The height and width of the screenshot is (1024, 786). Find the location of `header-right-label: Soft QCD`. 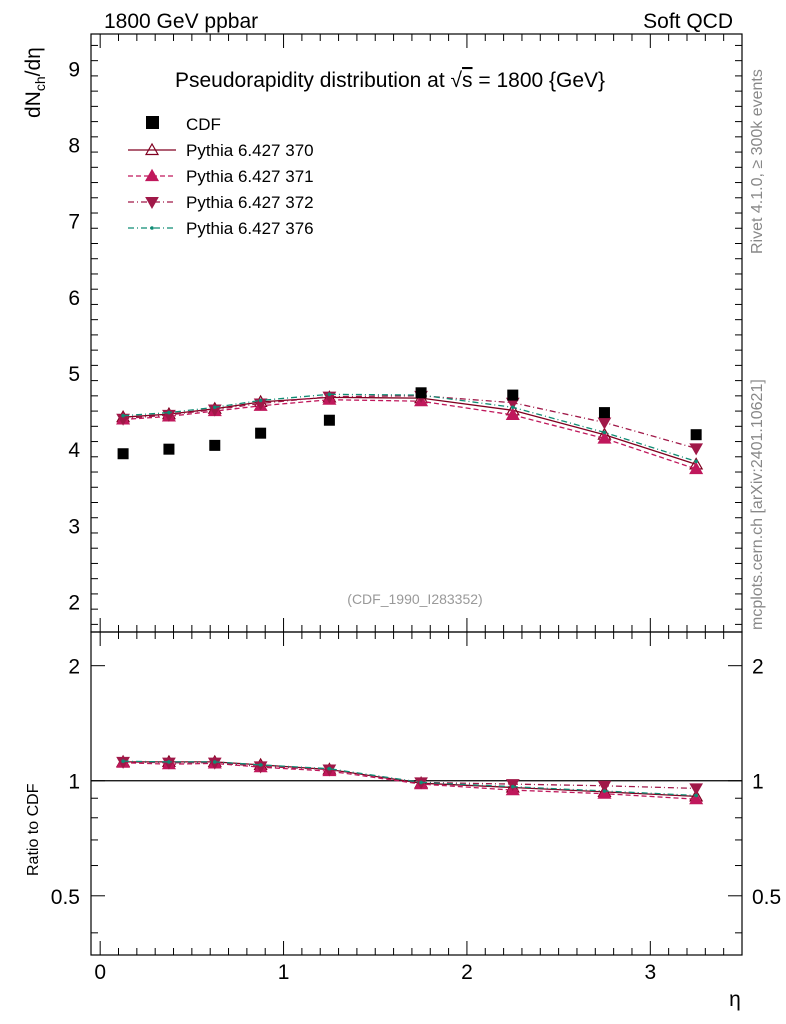

header-right-label: Soft QCD is located at coordinates (688, 21).